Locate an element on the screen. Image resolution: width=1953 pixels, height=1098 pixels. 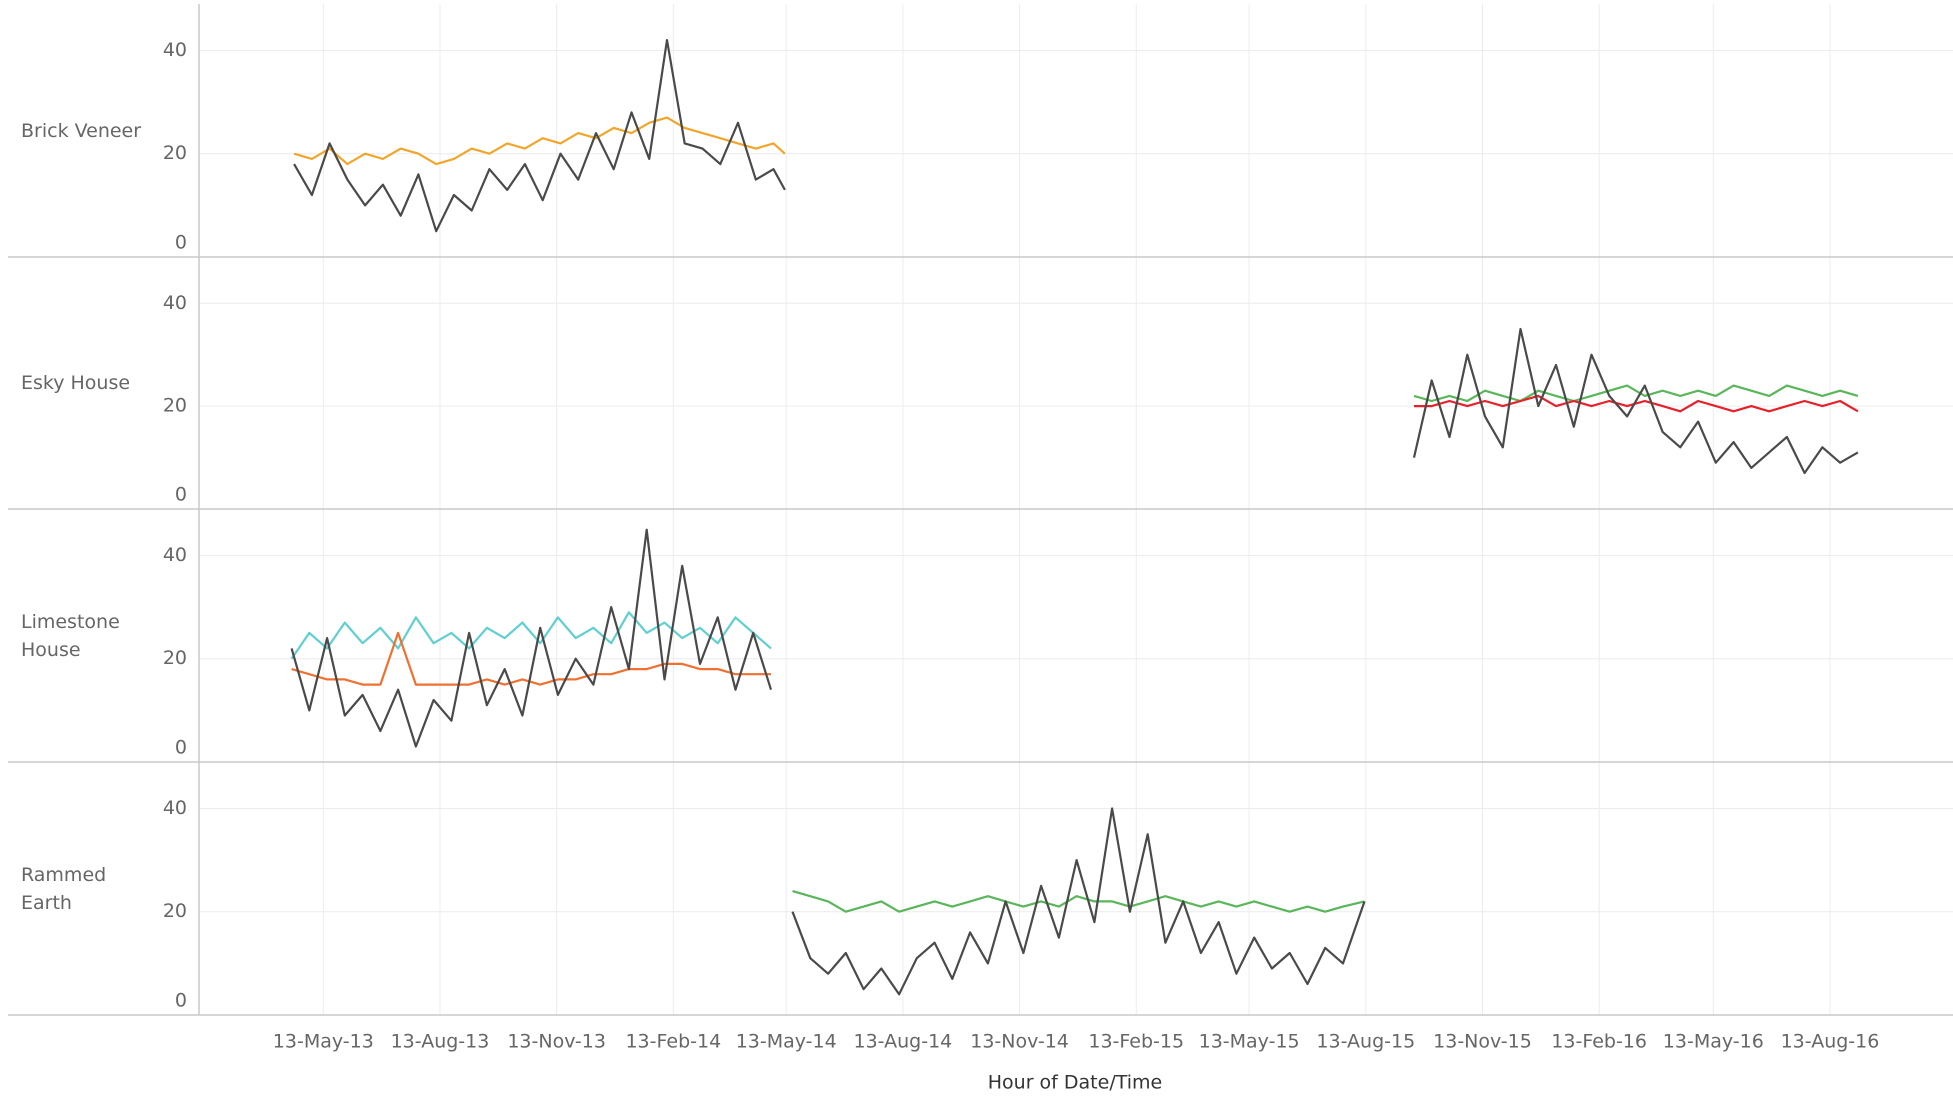
x-tick-label: 13-Nov-15 is located at coordinates (1482, 1042).